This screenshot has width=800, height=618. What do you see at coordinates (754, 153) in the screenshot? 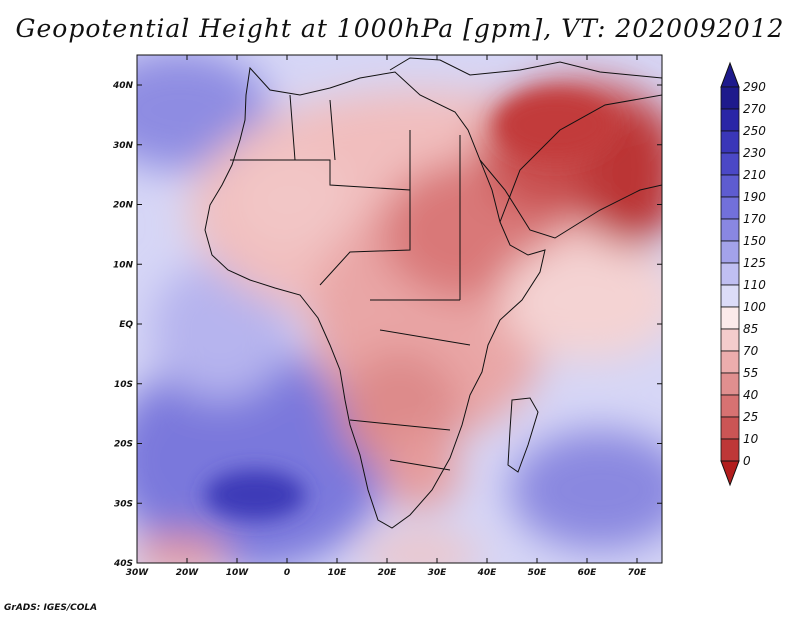
I see `colorbar-label: 230` at bounding box center [754, 153].